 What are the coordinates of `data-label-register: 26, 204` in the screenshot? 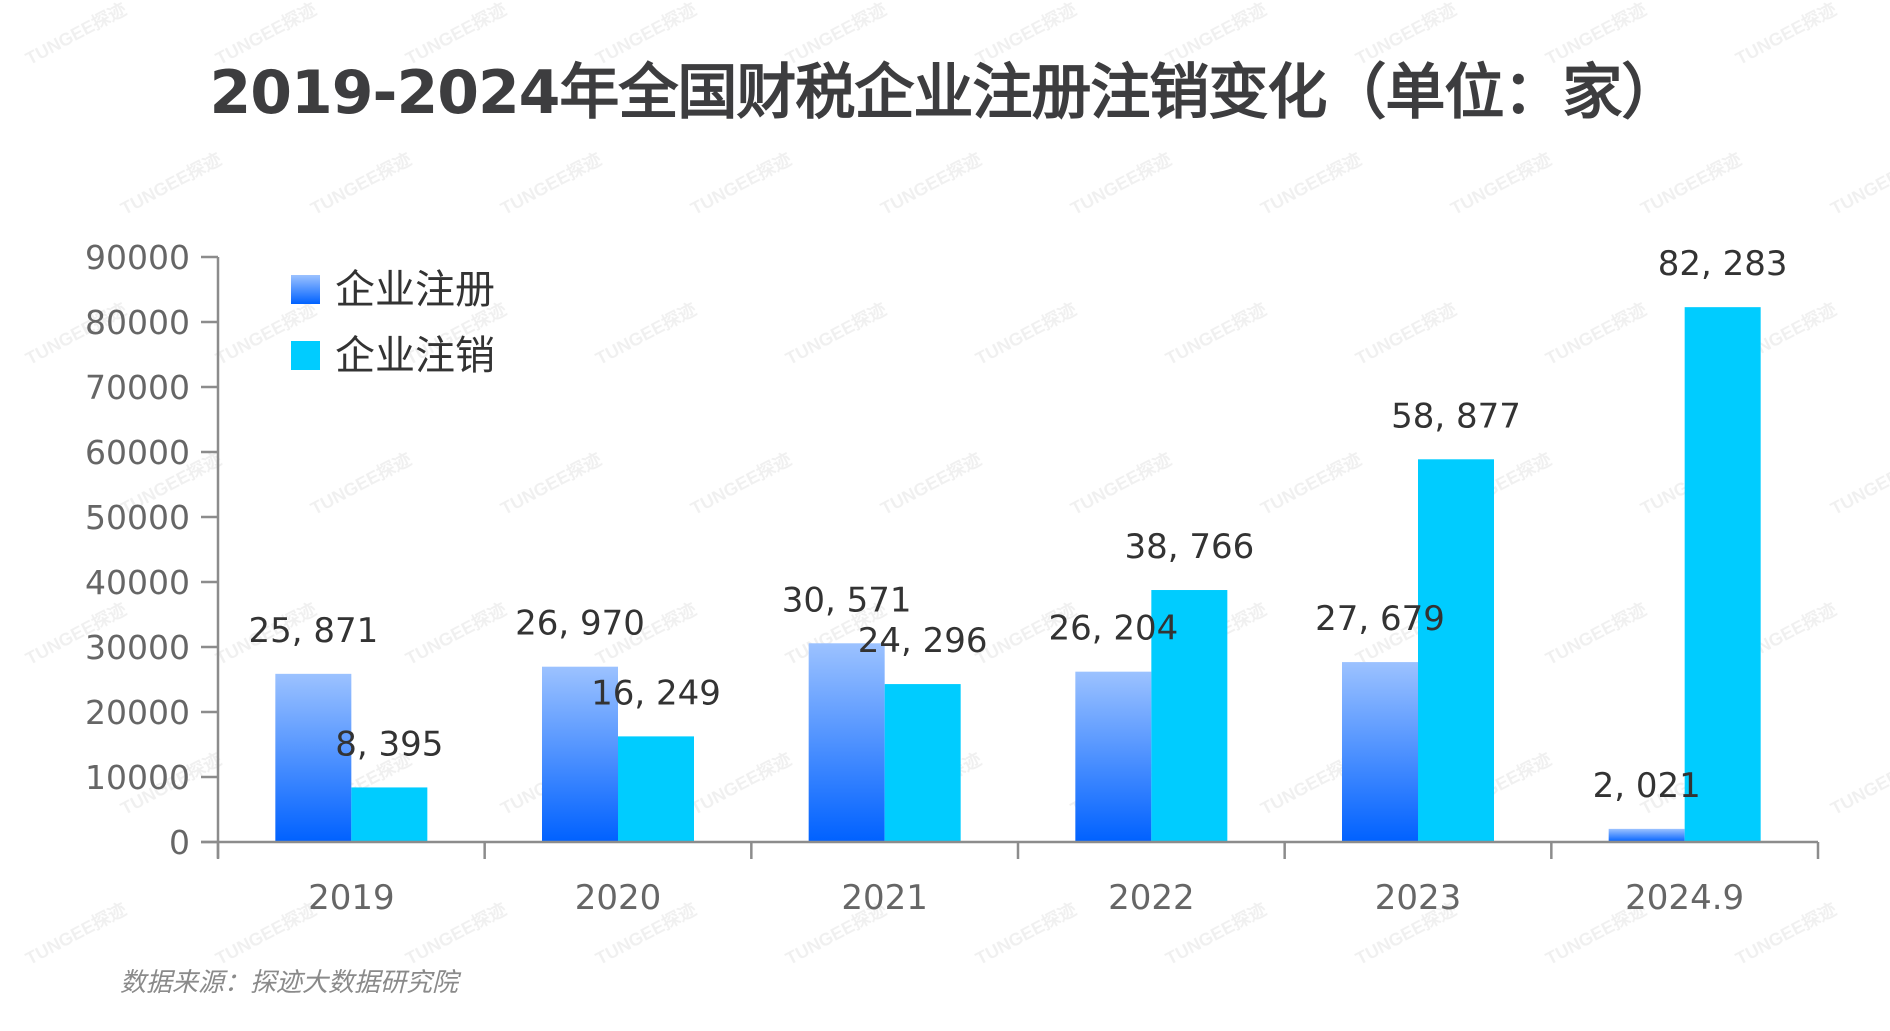 It's located at (1113, 629).